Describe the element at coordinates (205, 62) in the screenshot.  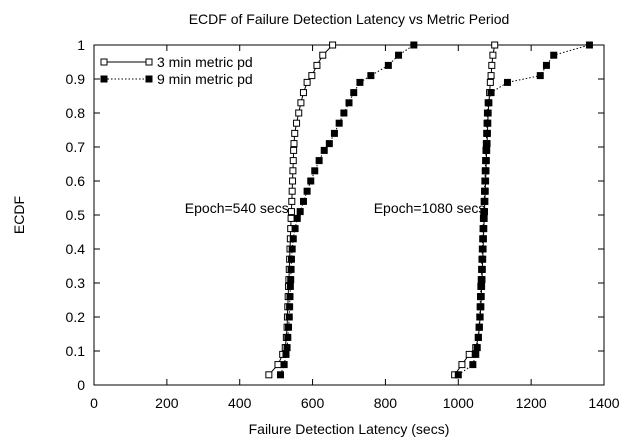
I see `legend-label: 3 min metric pd` at that location.